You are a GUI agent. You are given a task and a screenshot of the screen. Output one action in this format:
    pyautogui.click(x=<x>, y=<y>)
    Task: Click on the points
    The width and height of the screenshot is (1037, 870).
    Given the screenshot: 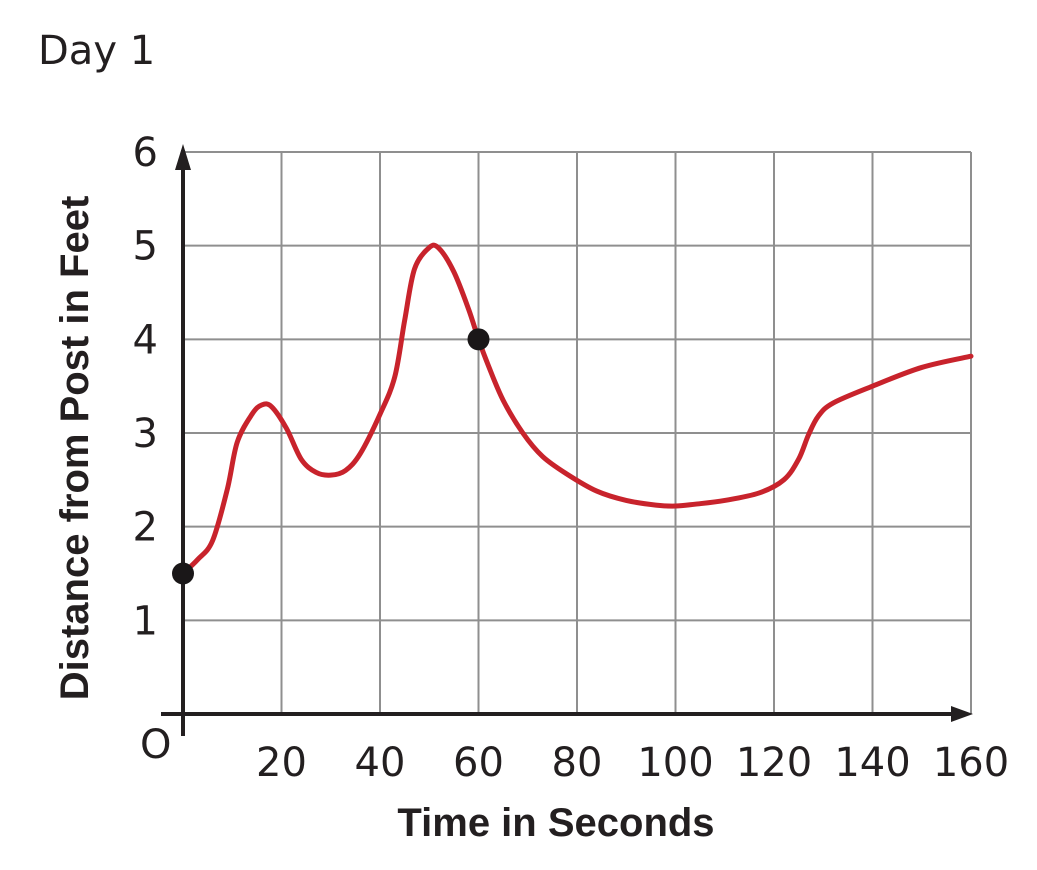 What is the action you would take?
    pyautogui.click(x=331, y=456)
    